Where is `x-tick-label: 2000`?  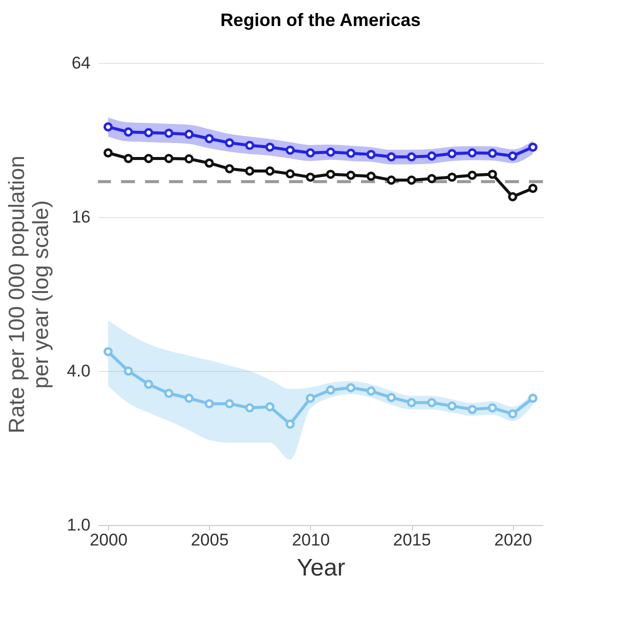
x-tick-label: 2000 is located at coordinates (109, 540).